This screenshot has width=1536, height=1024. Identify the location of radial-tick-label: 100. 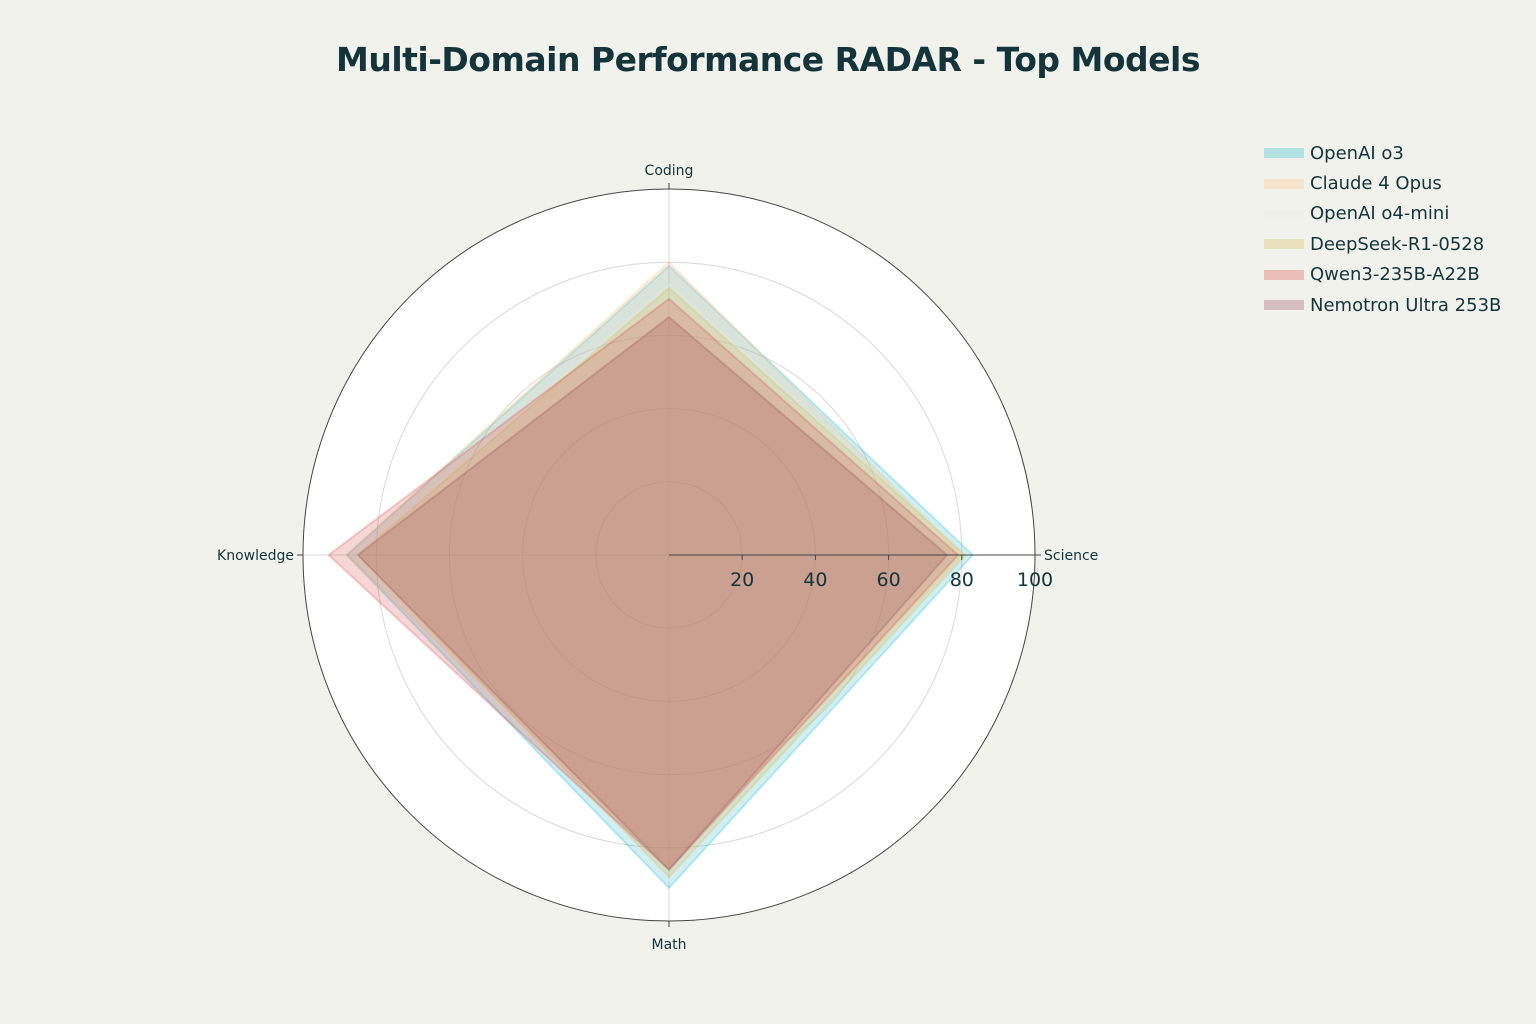
(1035, 580).